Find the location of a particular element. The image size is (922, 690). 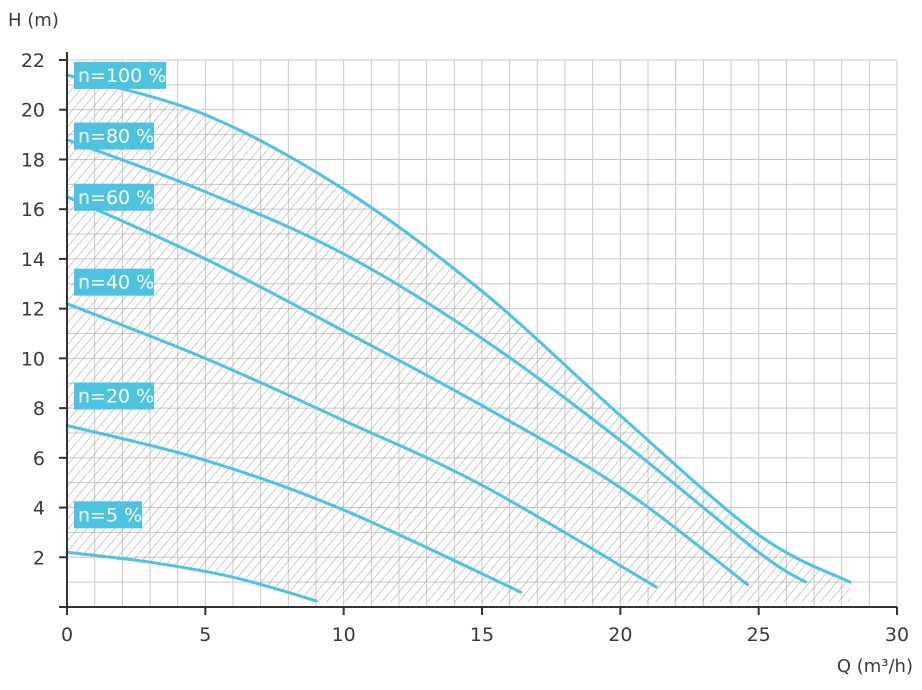

series-label: n=20 % is located at coordinates (116, 396).